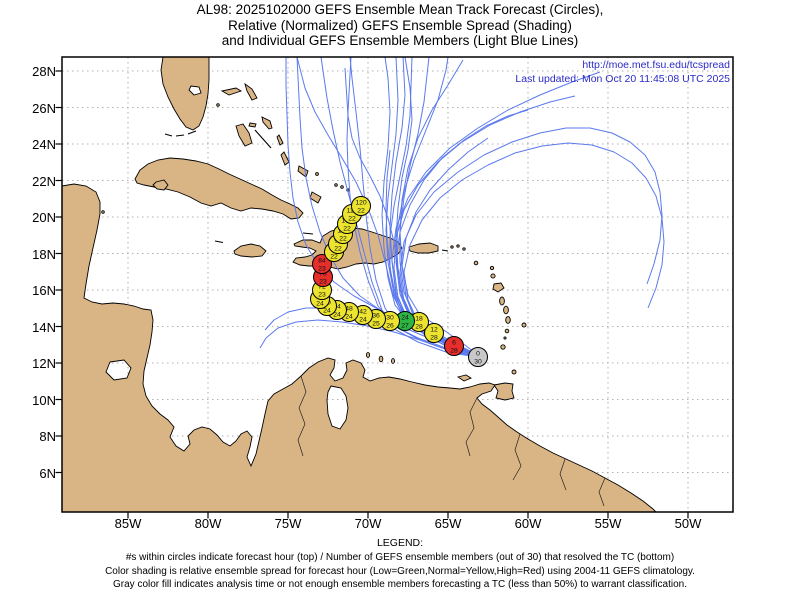  I want to click on lat-tick-label: 24N, so click(44, 144).